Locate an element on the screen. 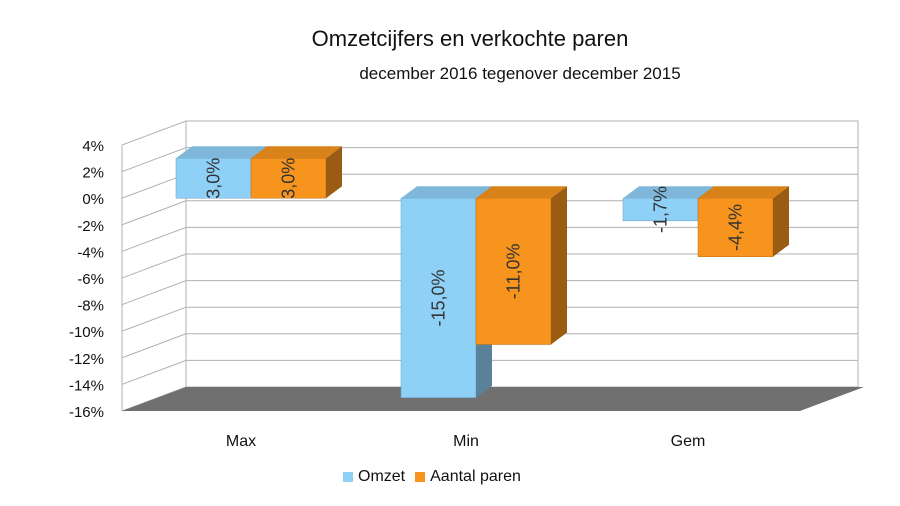  y-tick-label: 2% is located at coordinates (93, 173).